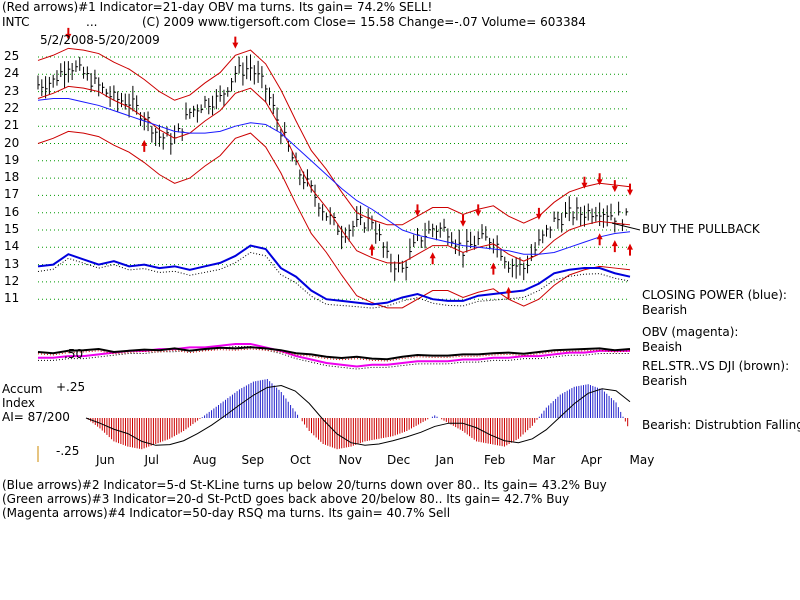 The width and height of the screenshot is (800, 600). I want to click on ticker-label: INTC, so click(16, 22).